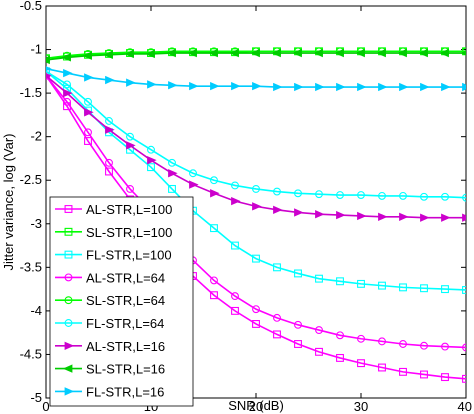  Describe the element at coordinates (36, 49) in the screenshot. I see `y-tick-label: -1` at that location.